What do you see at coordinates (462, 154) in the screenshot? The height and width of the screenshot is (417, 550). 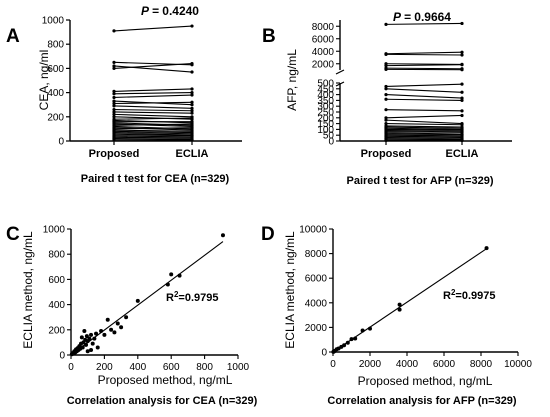 I see `x-category-label: ECLIA` at bounding box center [462, 154].